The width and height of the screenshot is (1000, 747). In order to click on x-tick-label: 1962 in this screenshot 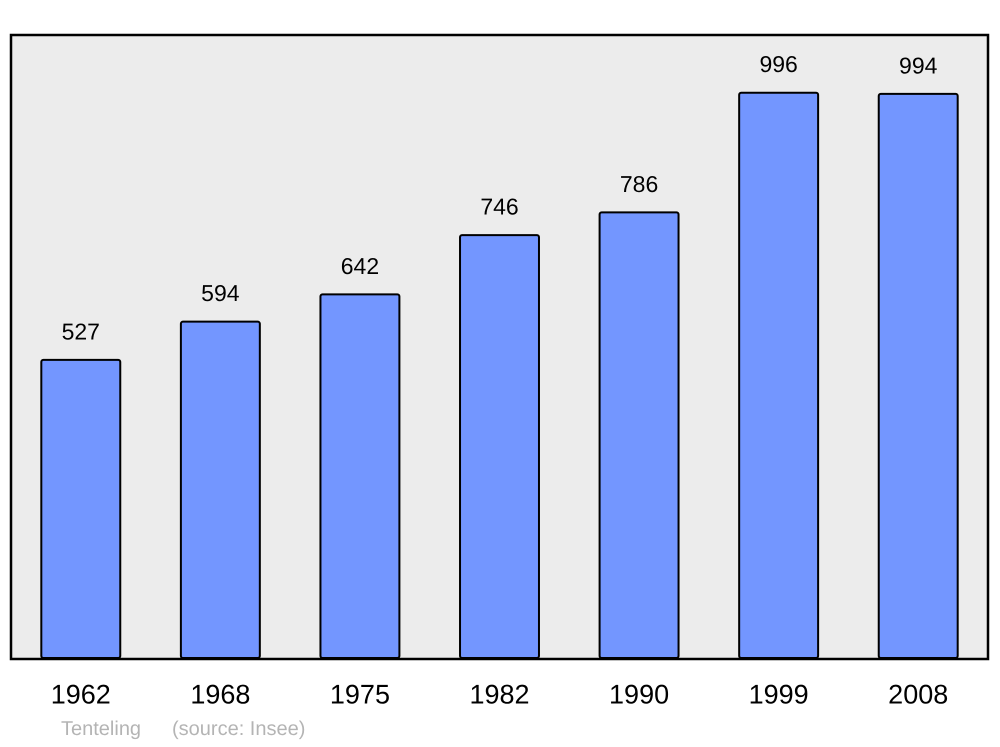, I will do `click(80, 695)`.